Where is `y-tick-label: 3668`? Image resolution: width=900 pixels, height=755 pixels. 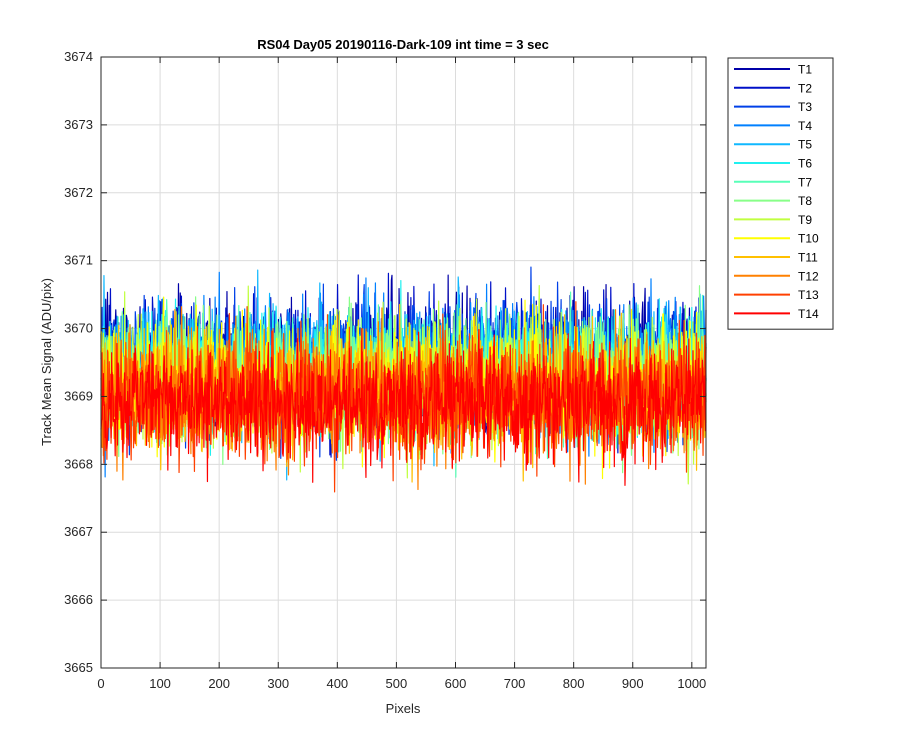
y-tick-label: 3668 is located at coordinates (78, 463).